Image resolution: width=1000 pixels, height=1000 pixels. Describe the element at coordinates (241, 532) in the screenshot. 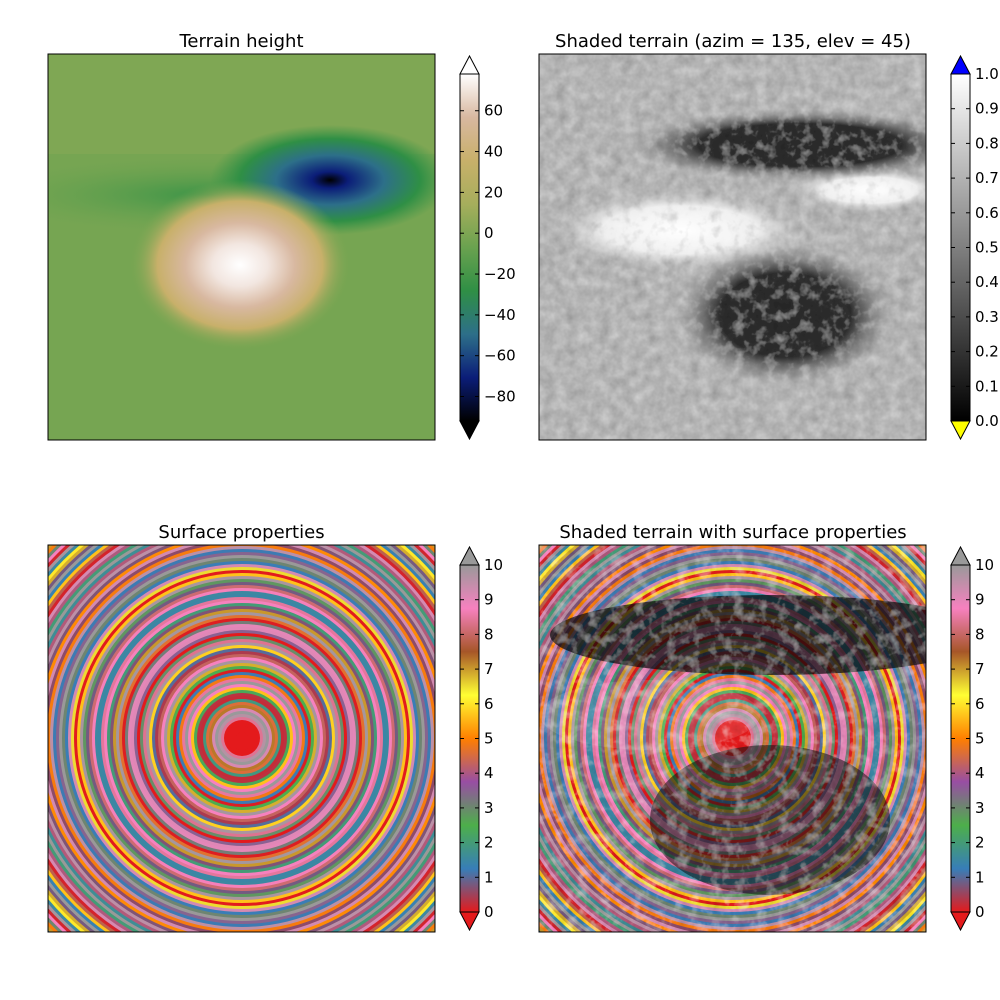

I see `panel-title: Surface properties` at that location.